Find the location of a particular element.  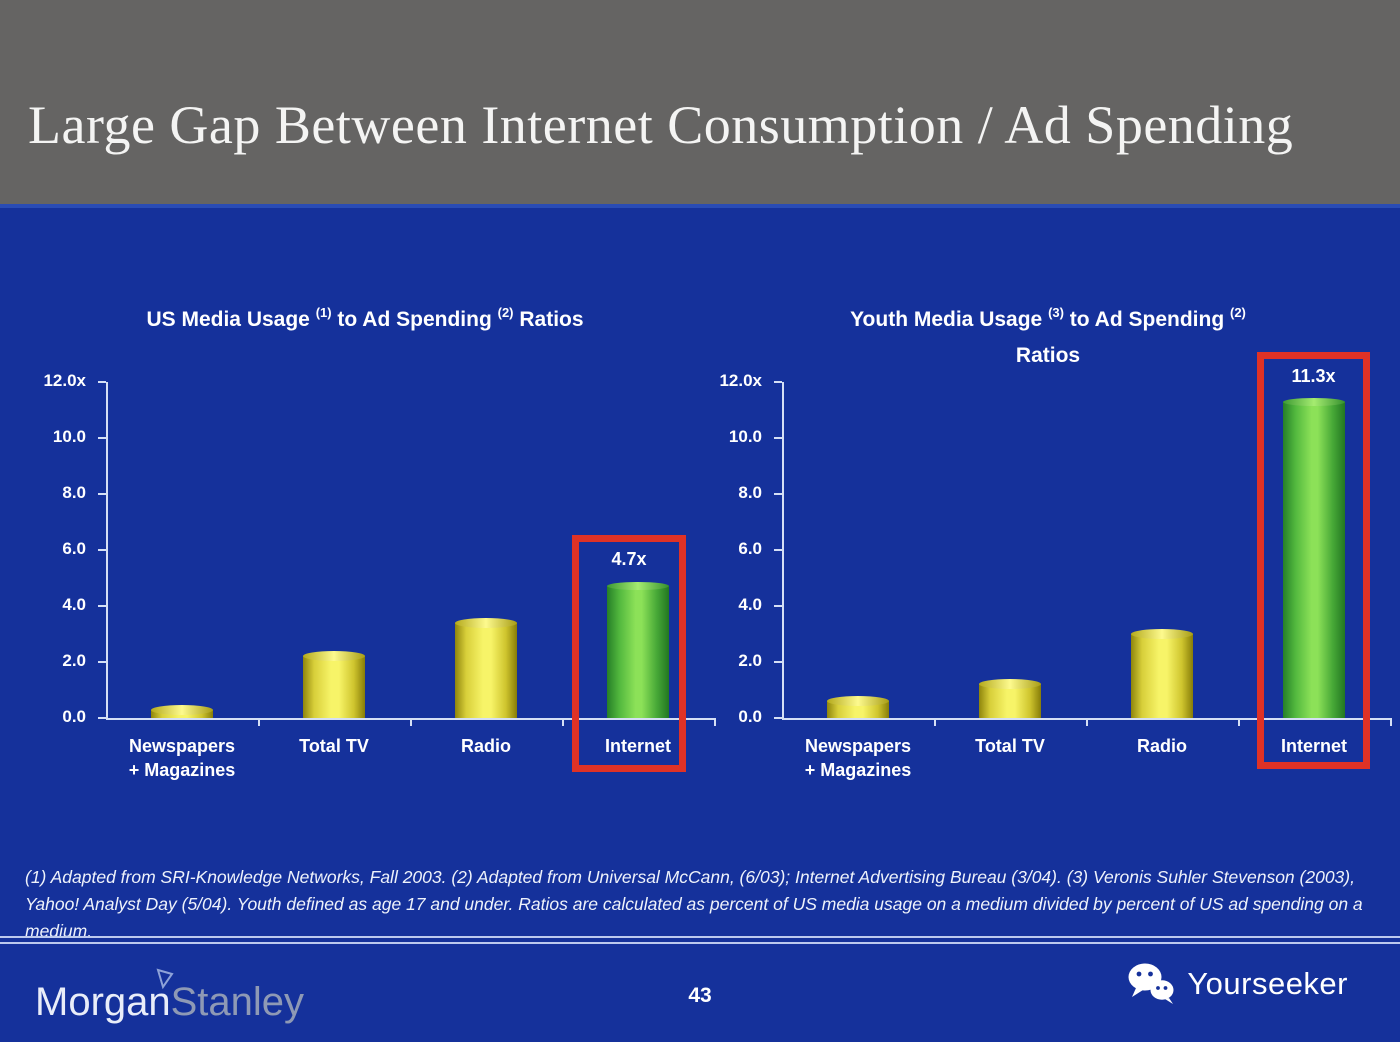

watermark: Yourseeker is located at coordinates (1237, 984).